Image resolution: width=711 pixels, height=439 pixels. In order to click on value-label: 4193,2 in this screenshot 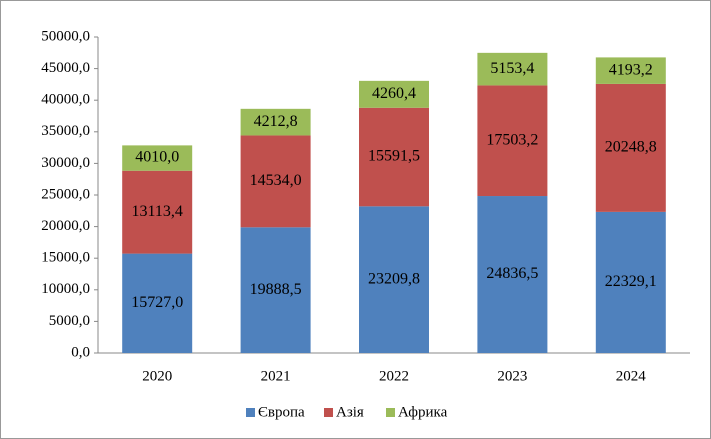, I will do `click(631, 69)`.